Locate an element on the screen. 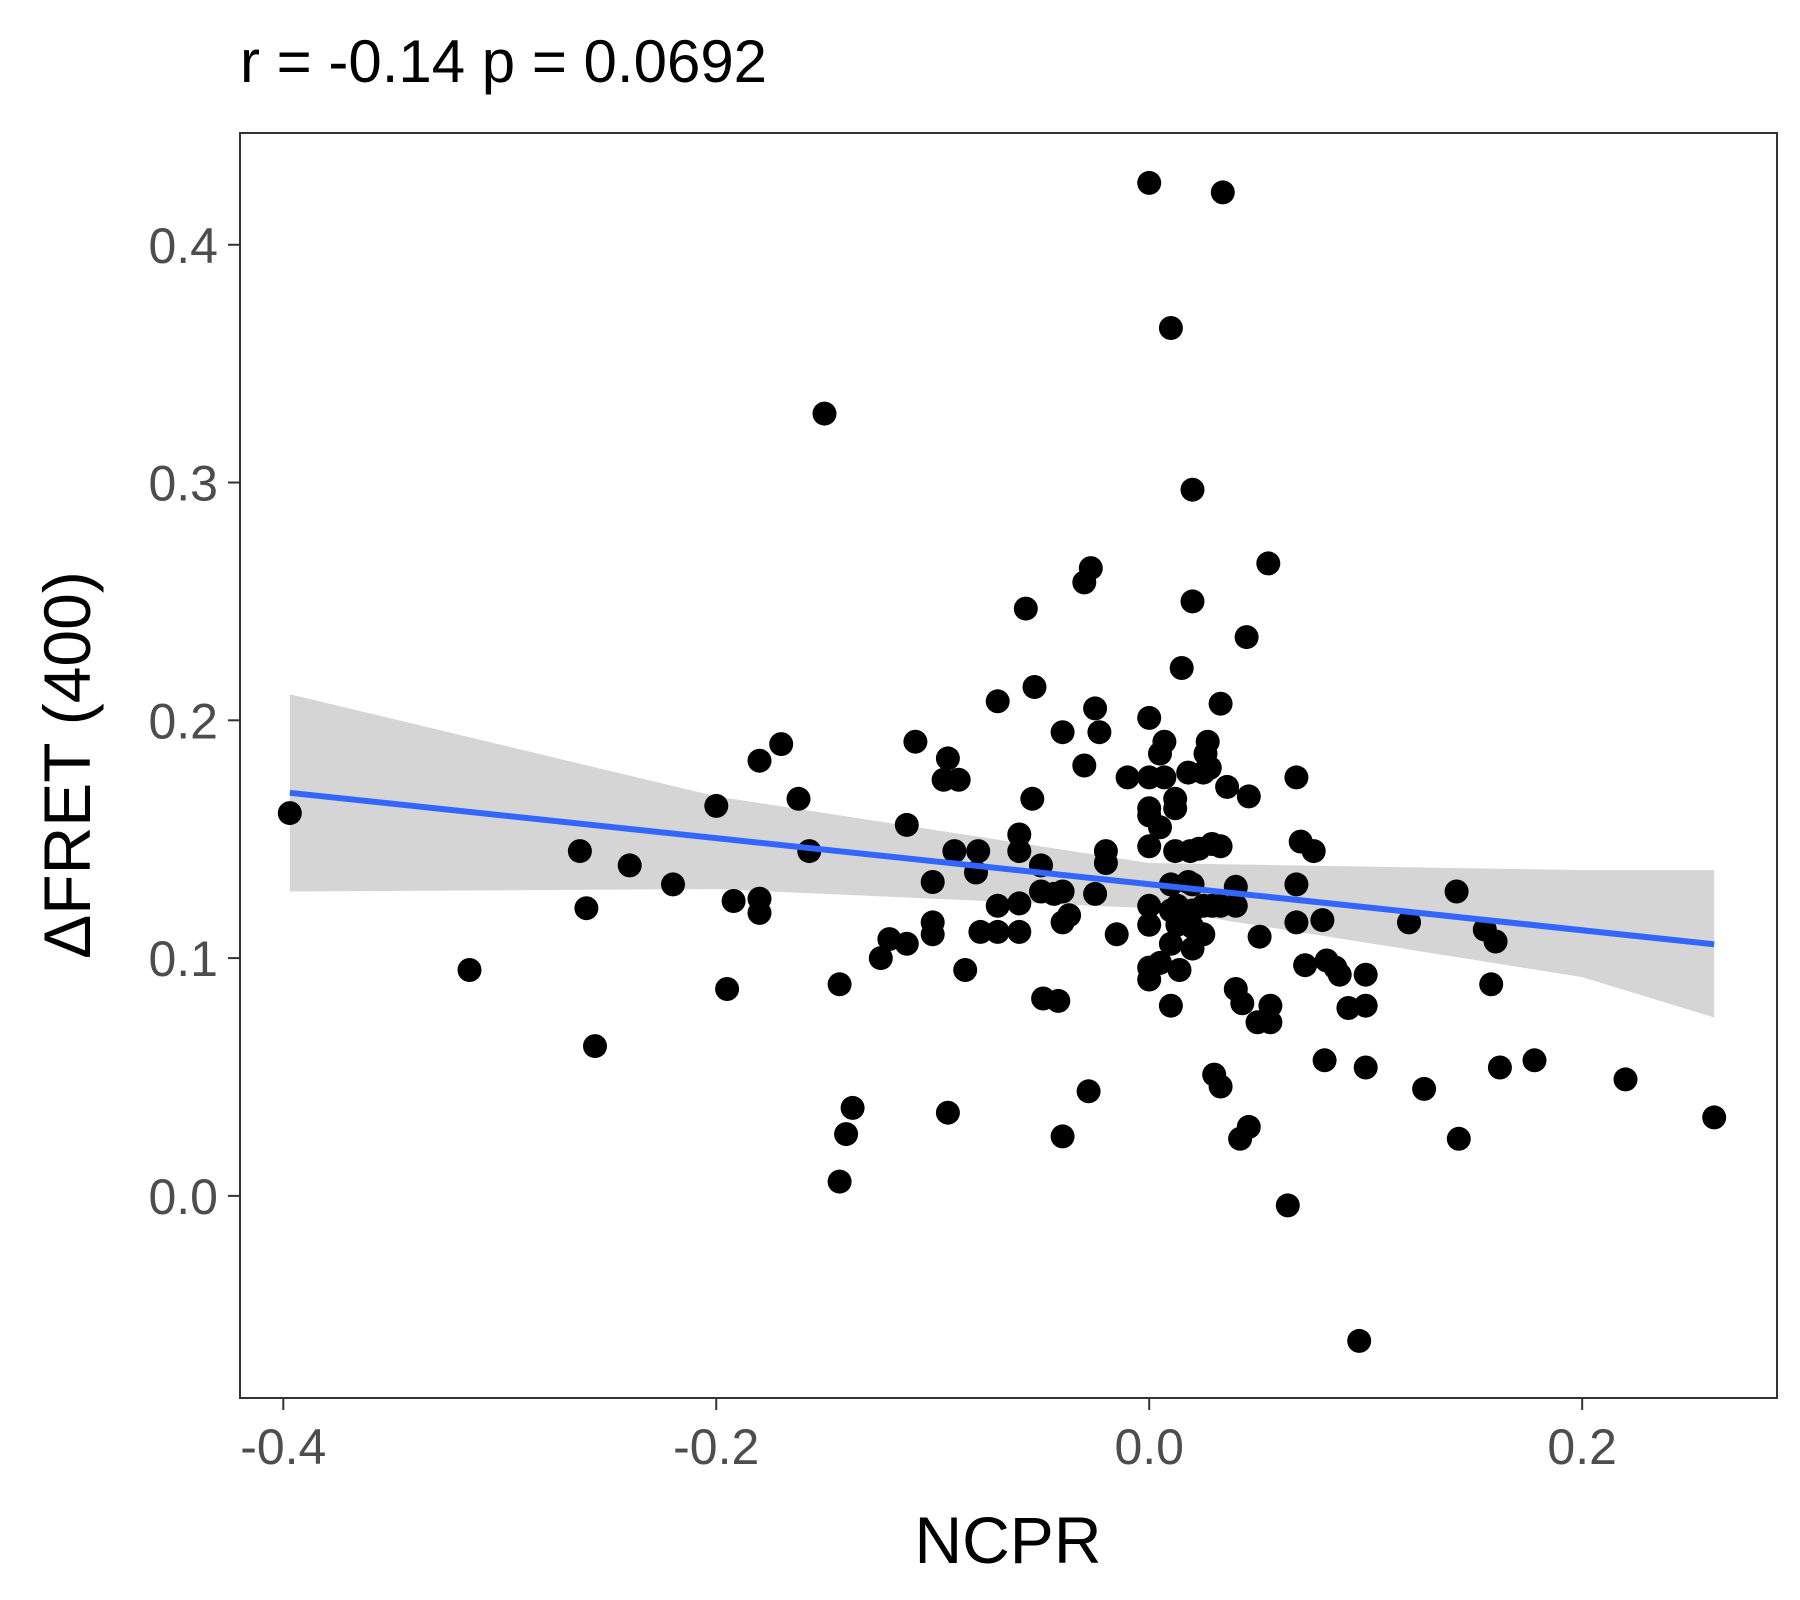 This screenshot has height=1600, width=1800. y-axis: 0.0 0.1 0.2 0.3 0.4 is located at coordinates (194, 721).